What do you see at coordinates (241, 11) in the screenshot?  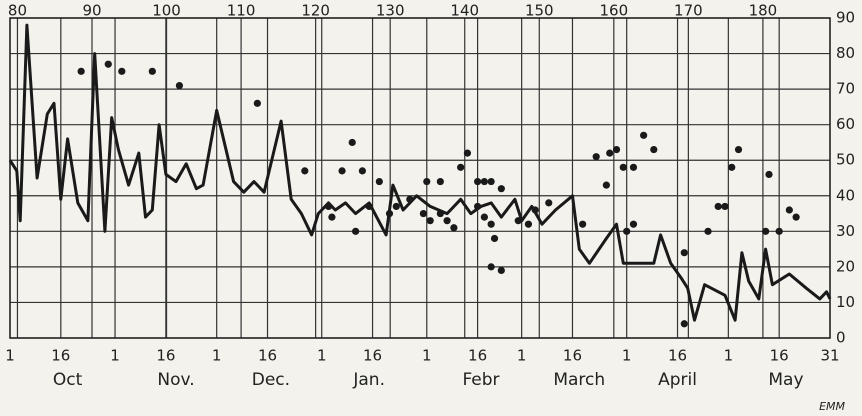 I see `x2-tick-label: 110` at bounding box center [241, 11].